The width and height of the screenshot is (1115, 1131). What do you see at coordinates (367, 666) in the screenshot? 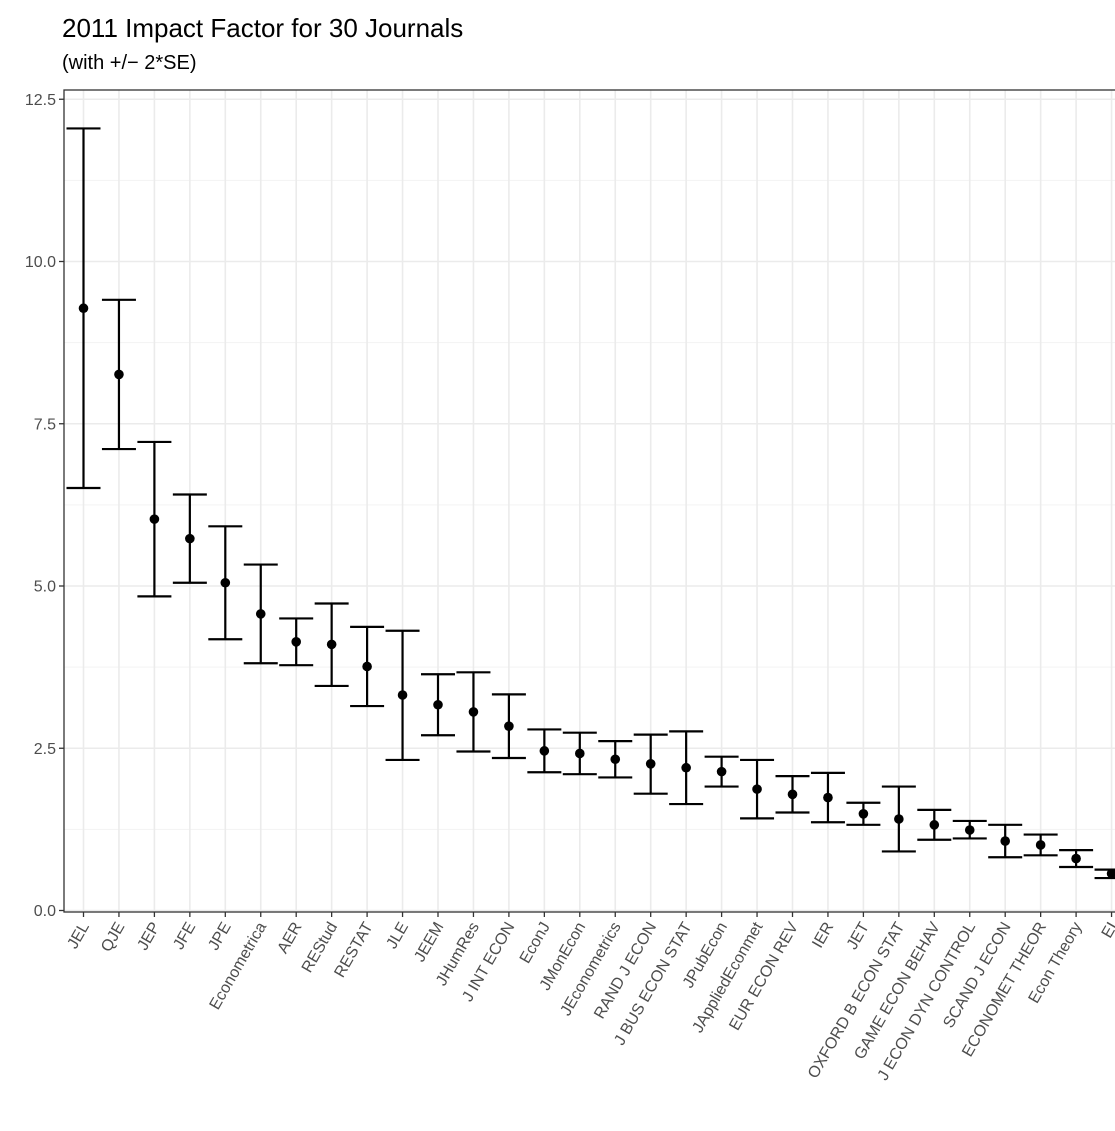
I see `data-point-RESTAT` at bounding box center [367, 666].